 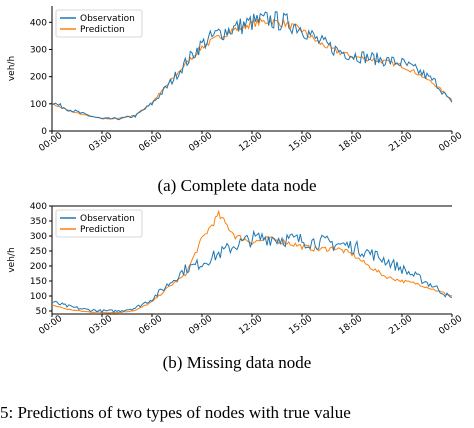 What do you see at coordinates (38, 222) in the screenshot?
I see `y-tick-label: 350` at bounding box center [38, 222].